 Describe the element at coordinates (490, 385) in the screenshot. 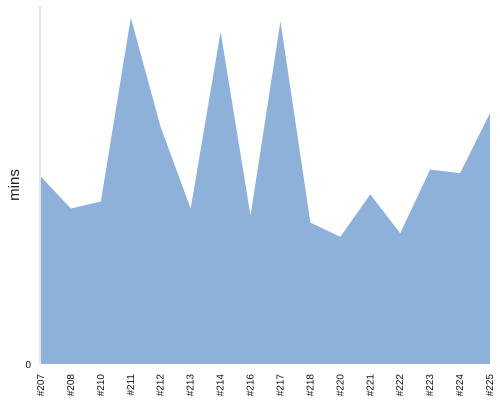

I see `x-tick-label-225: #225` at that location.